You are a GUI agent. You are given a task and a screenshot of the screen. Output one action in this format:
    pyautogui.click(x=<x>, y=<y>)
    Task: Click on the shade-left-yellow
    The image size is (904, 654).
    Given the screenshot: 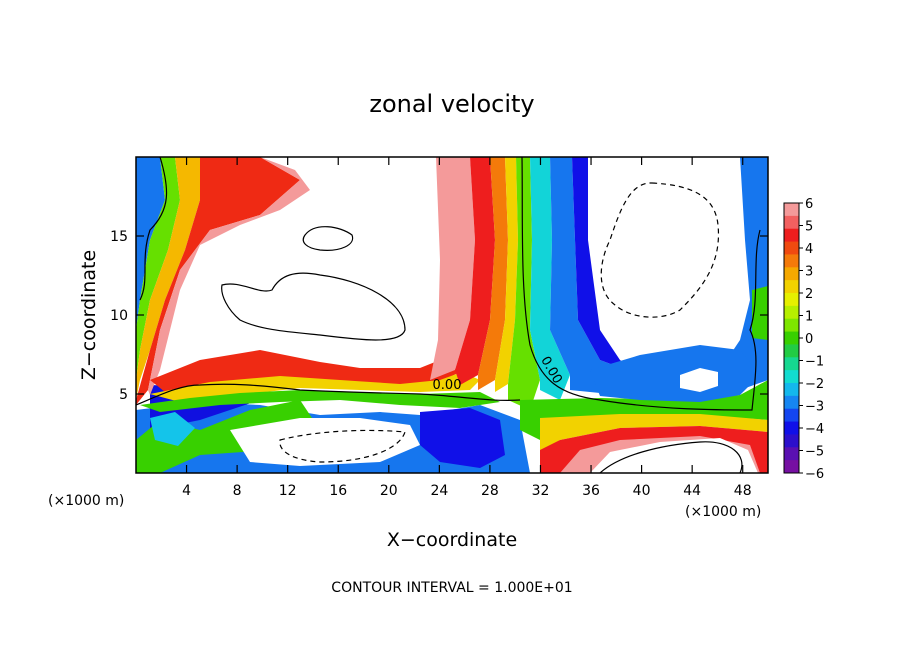 What is the action you would take?
    pyautogui.click(x=168, y=278)
    